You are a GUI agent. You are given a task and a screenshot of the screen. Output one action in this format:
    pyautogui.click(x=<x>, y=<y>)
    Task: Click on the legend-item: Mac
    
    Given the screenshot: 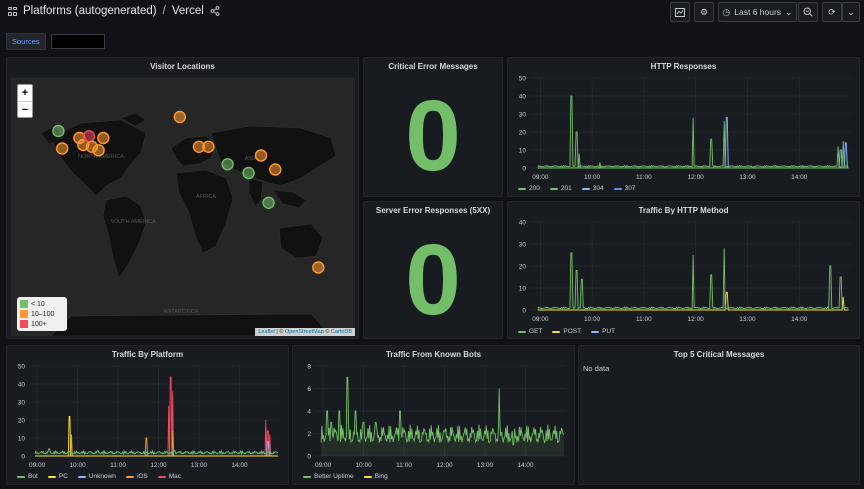 What is the action you would take?
    pyautogui.click(x=169, y=476)
    